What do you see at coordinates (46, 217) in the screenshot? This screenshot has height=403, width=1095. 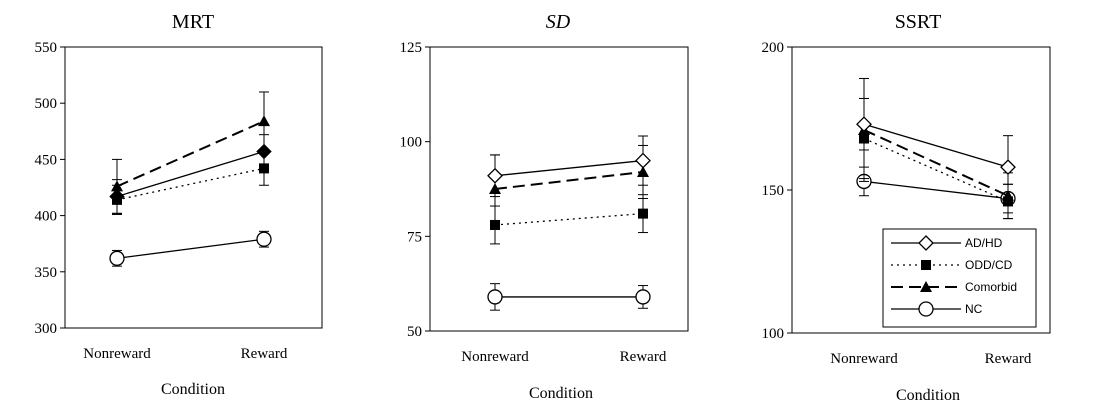 I see `y-tick-label: 400` at bounding box center [46, 217].